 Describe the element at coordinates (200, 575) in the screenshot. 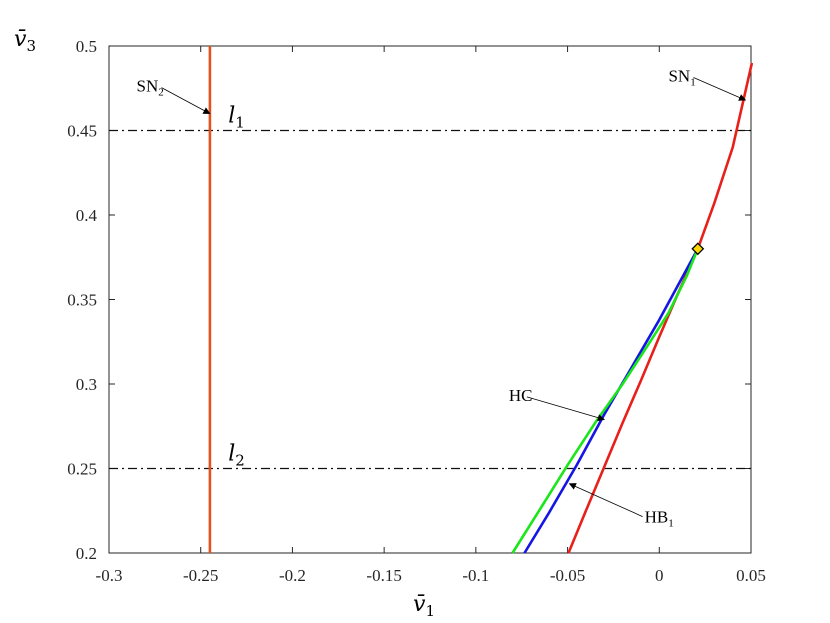

I see `x-tick-label: -0.25` at that location.